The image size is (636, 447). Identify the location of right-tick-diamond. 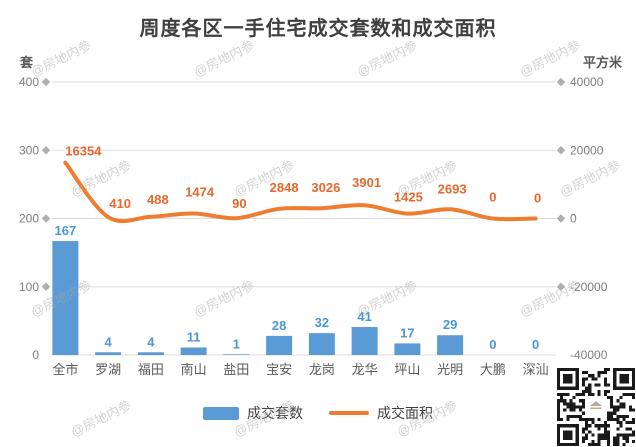
(561, 150).